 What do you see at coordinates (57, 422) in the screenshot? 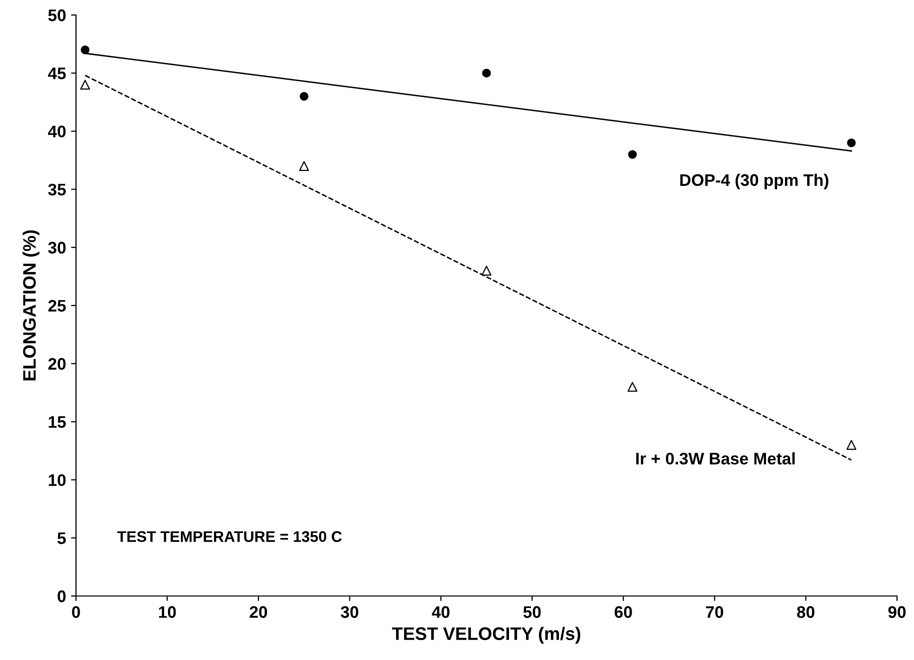
I see `y-tick-label: 15` at bounding box center [57, 422].